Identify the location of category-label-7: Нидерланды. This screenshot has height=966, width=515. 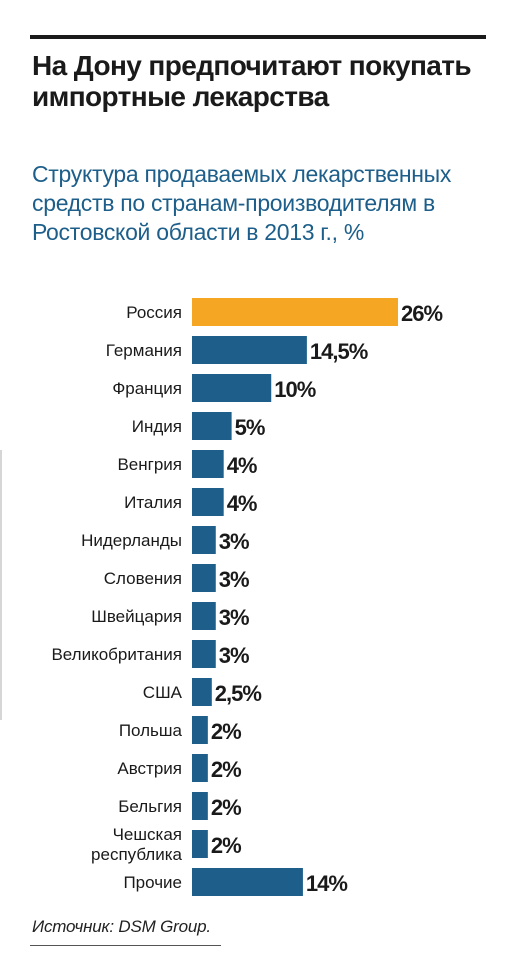
(131, 540).